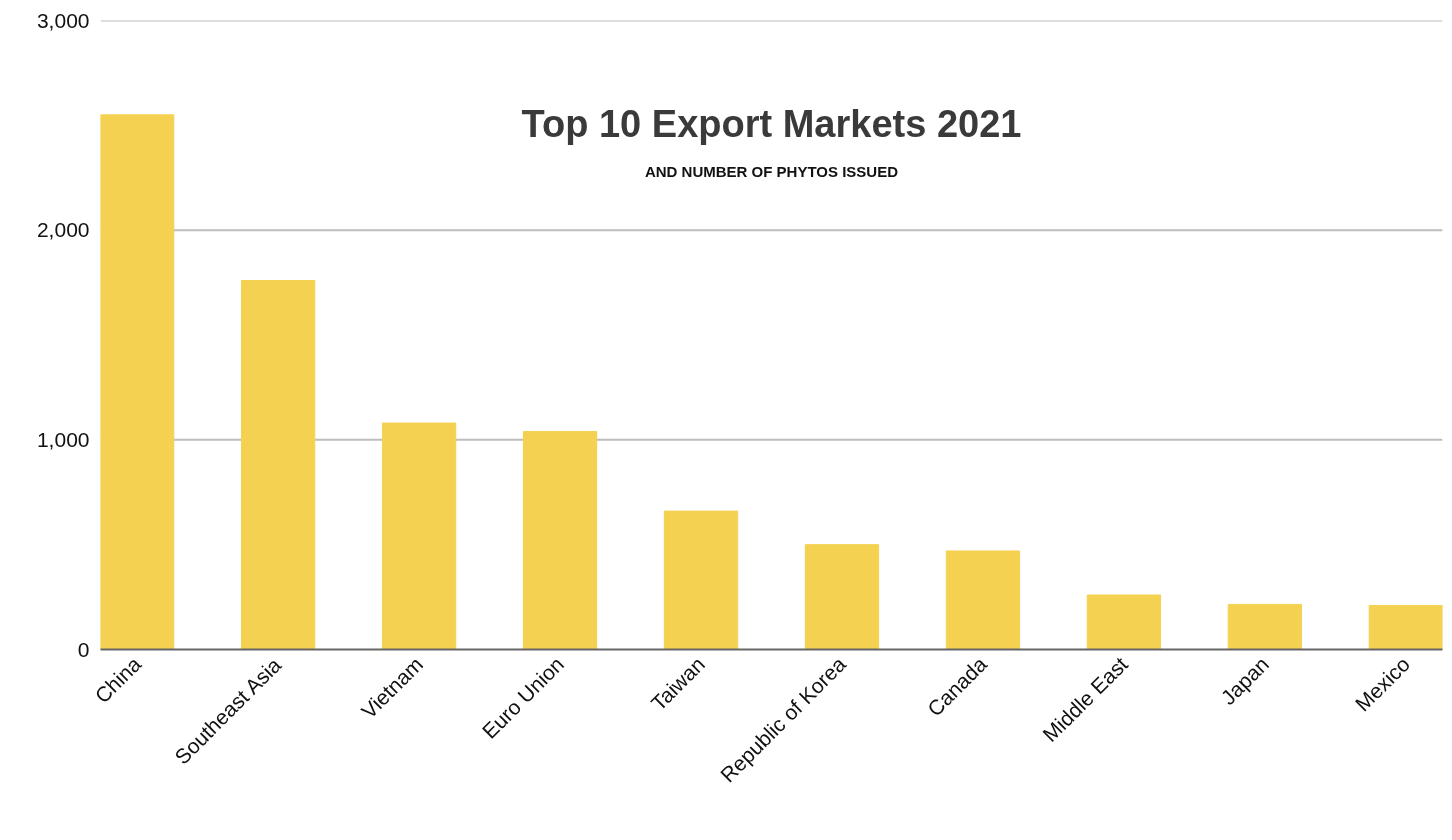 The image size is (1452, 840). What do you see at coordinates (63, 230) in the screenshot?
I see `y-tick-label: 2,000` at bounding box center [63, 230].